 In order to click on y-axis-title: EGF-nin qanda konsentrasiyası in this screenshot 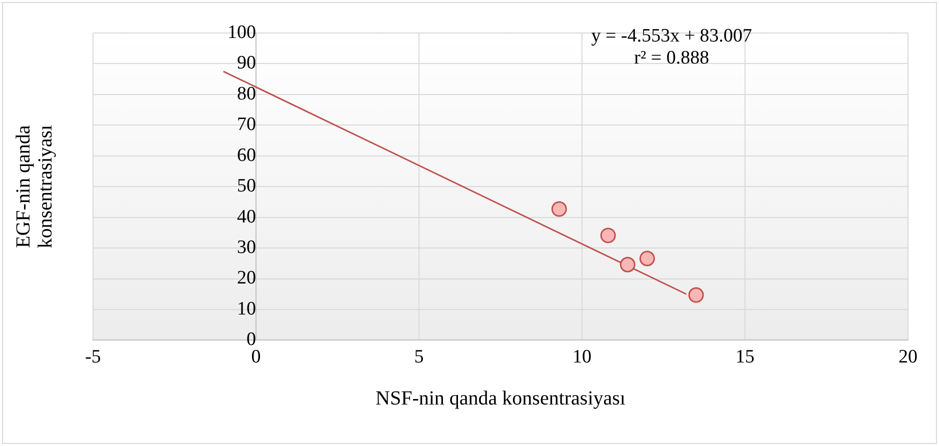, I will do `click(34, 186)`.